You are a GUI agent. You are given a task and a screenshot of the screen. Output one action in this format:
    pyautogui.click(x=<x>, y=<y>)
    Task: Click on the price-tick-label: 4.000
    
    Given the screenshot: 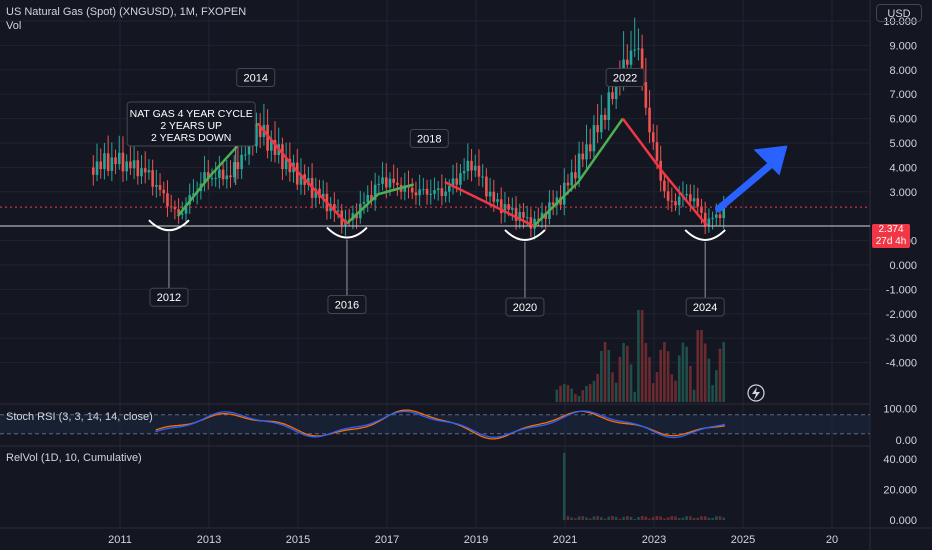 What is the action you would take?
    pyautogui.click(x=903, y=168)
    